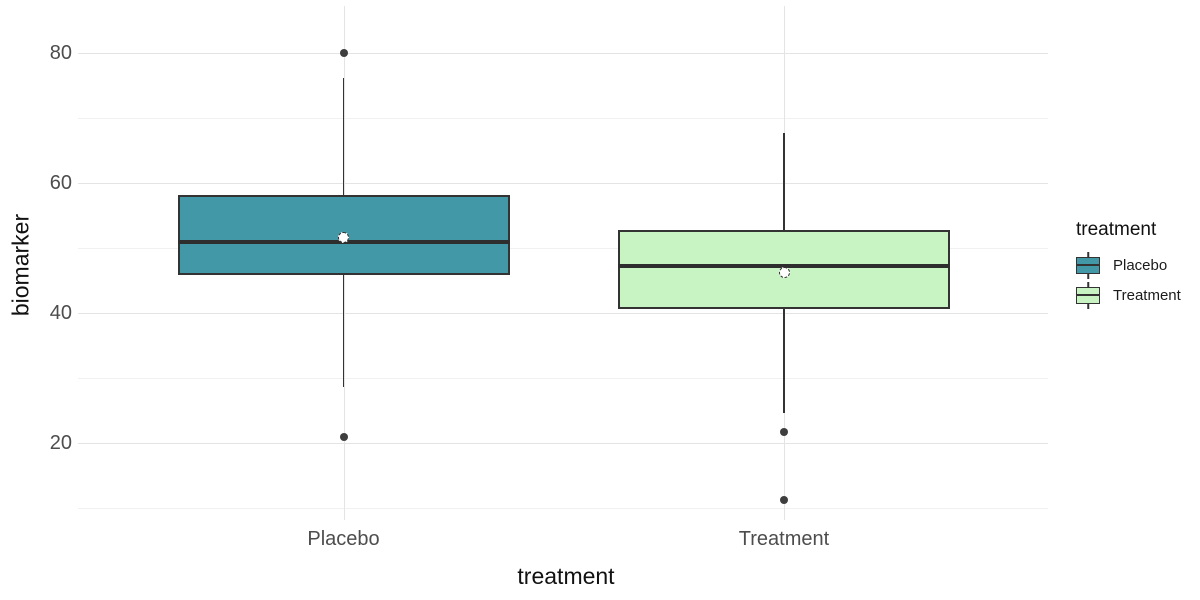 The width and height of the screenshot is (1200, 600). What do you see at coordinates (1147, 295) in the screenshot?
I see `legend-item-label: Treatment` at bounding box center [1147, 295].